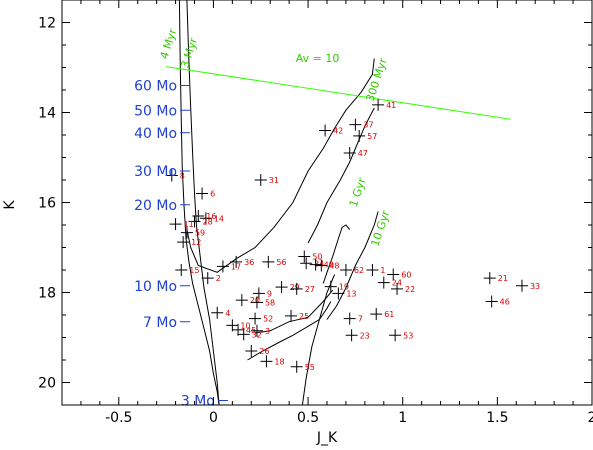 This screenshot has height=450, width=593. What do you see at coordinates (264, 351) in the screenshot?
I see `data-point-label: 26` at bounding box center [264, 351].